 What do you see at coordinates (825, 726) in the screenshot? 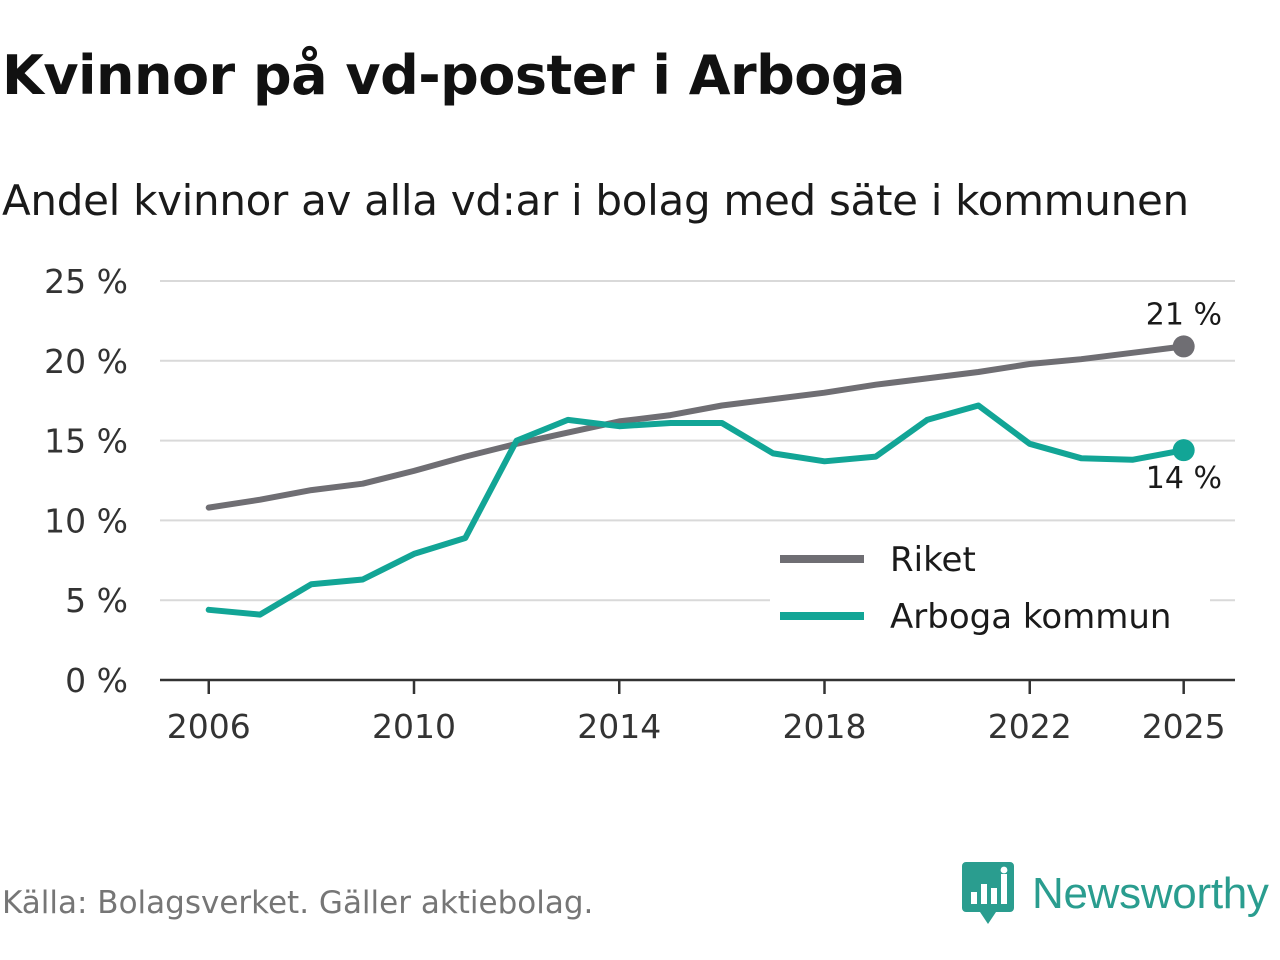
I see `x-tick-label: 2018` at bounding box center [825, 726].